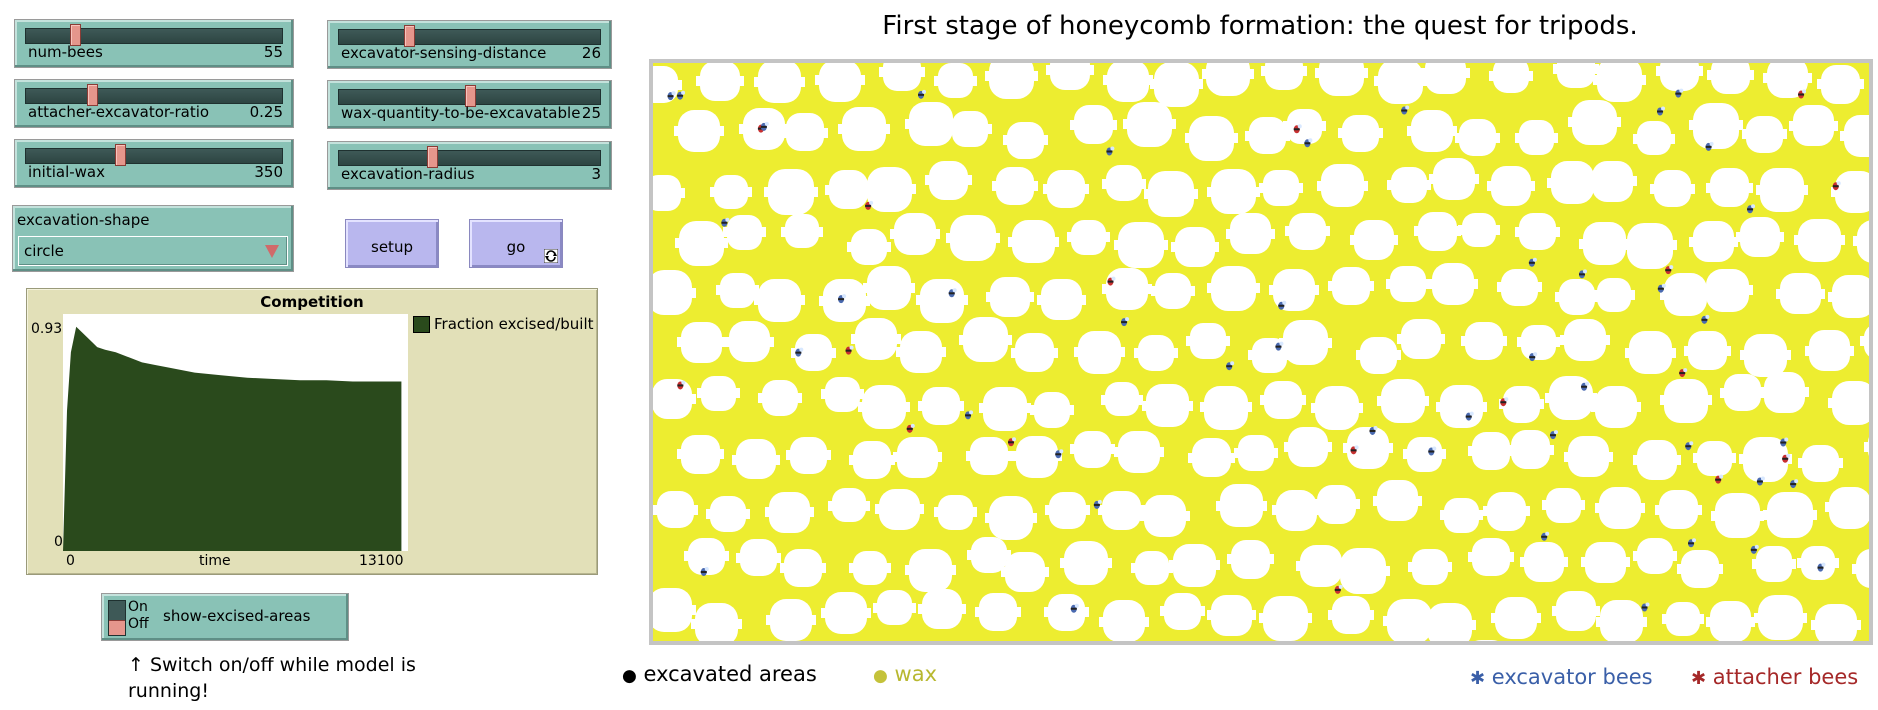  I want to click on wax-quantity-to-be-excavatable-slider: wax-quantity-to-be-excavatable 25, so click(469, 104).